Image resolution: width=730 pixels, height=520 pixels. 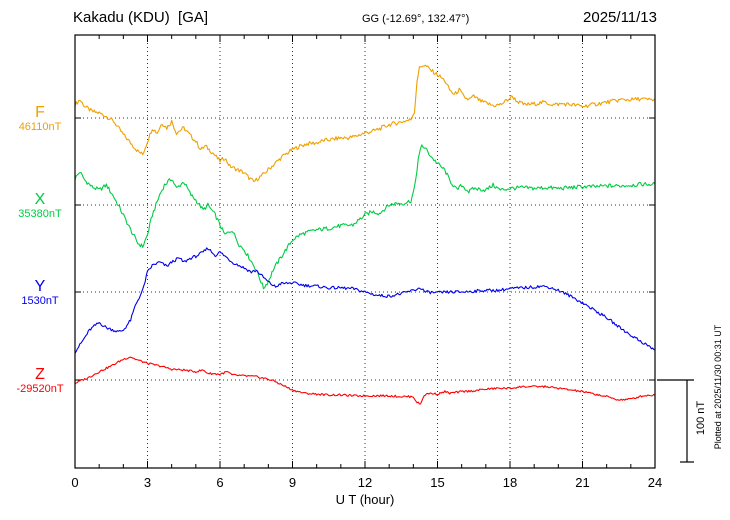 What do you see at coordinates (701, 418) in the screenshot?
I see `scale-bar-label: 100 nT` at bounding box center [701, 418].